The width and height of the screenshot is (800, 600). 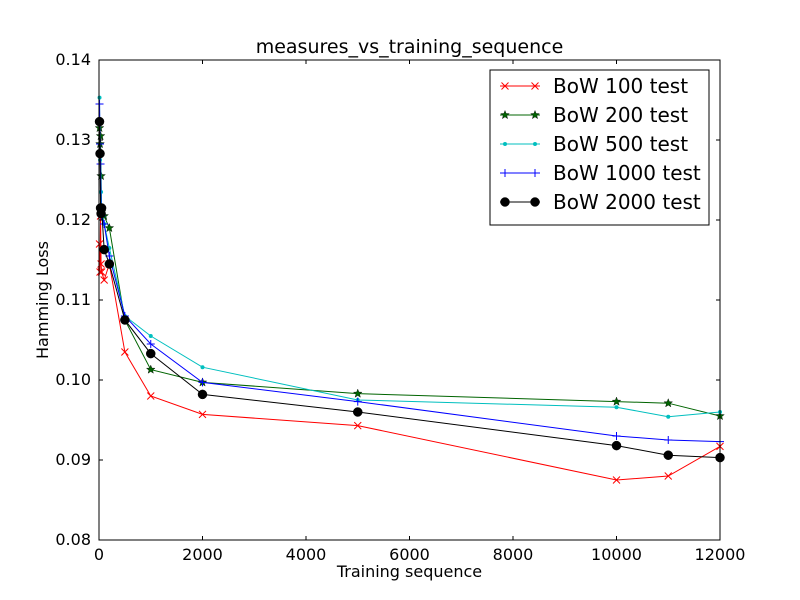 I want to click on legend-label: BoW 2000 test, so click(x=627, y=202).